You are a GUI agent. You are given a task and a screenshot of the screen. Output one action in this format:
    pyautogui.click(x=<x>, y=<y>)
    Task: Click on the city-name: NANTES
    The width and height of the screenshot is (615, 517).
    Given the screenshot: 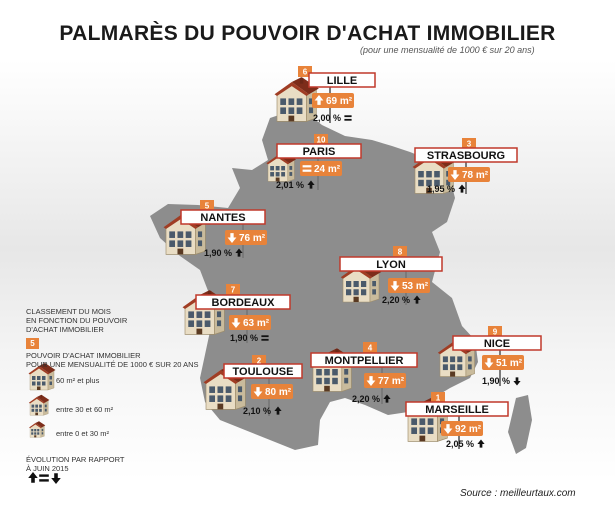 What is the action you would take?
    pyautogui.click(x=222, y=218)
    